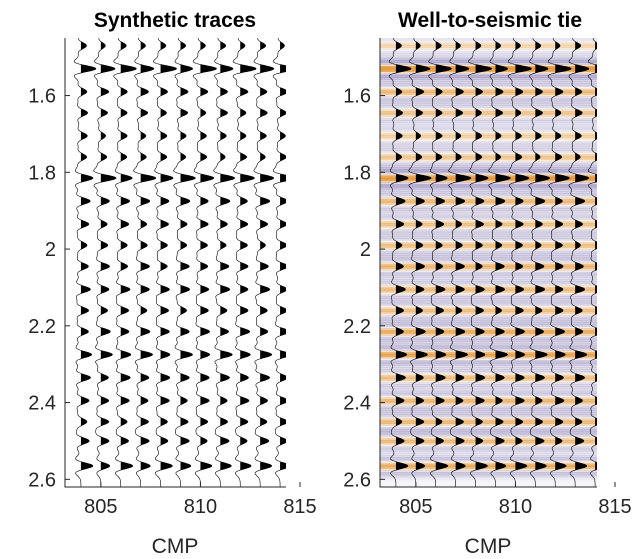  What do you see at coordinates (200, 507) in the screenshot?
I see `x-tick-label: 810` at bounding box center [200, 507].